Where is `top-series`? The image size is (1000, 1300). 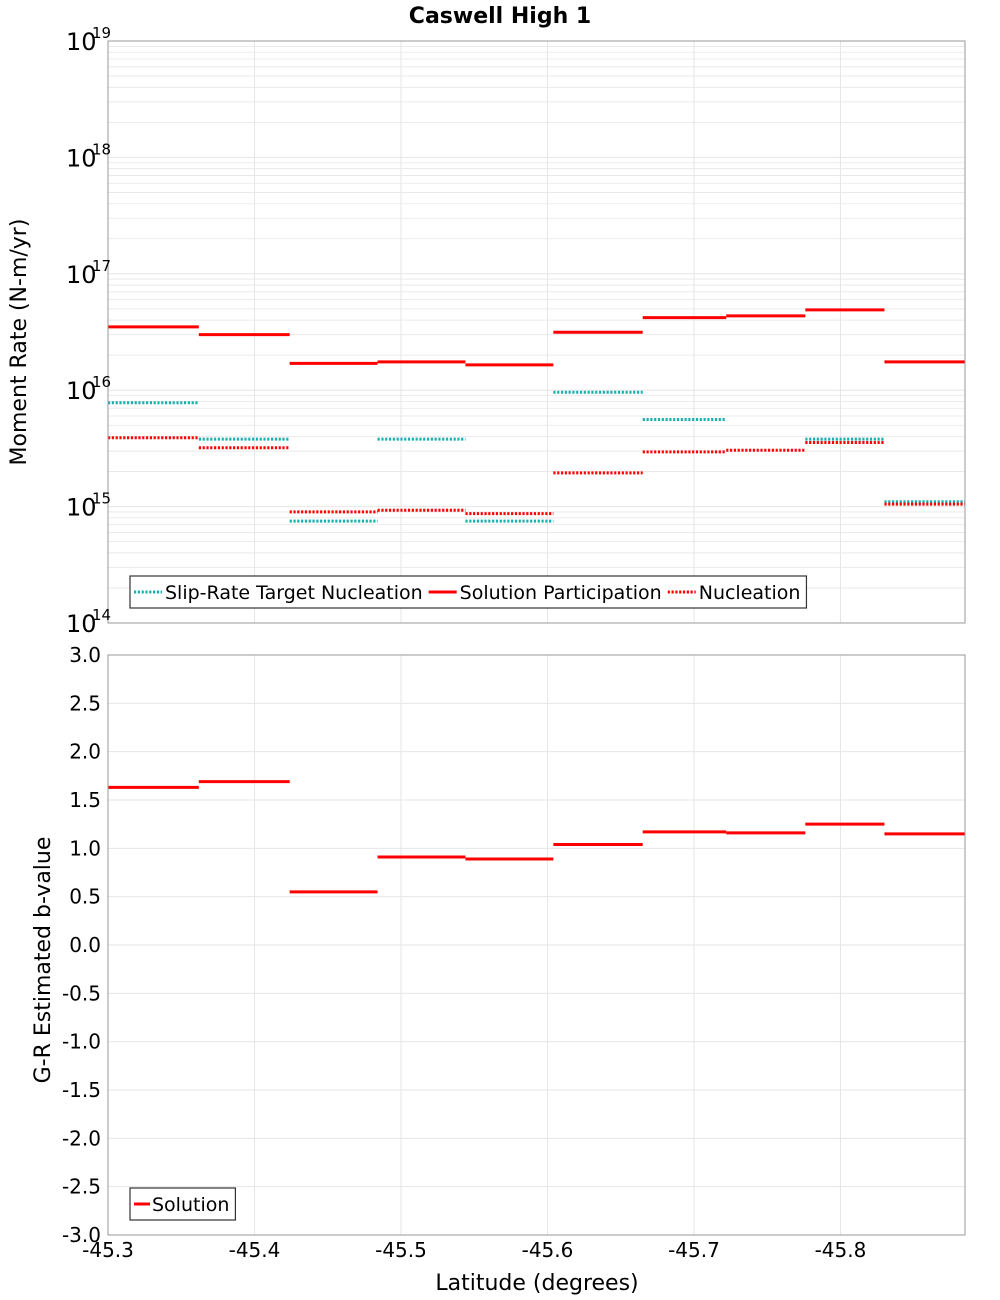
top-series is located at coordinates (536, 415).